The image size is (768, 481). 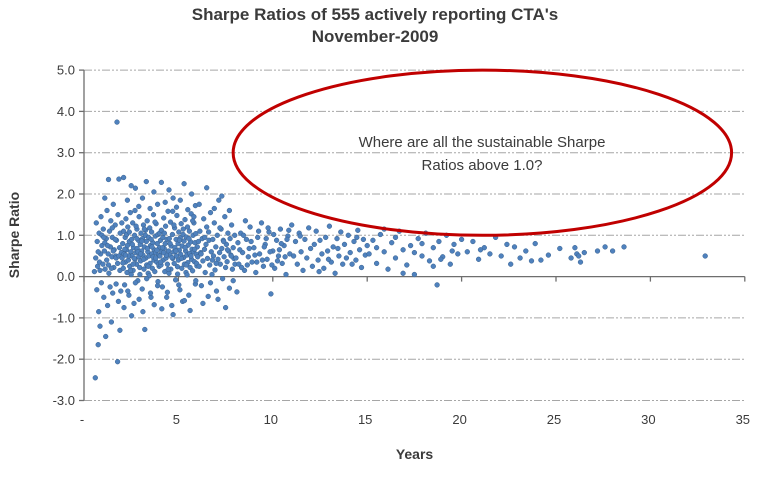 I want to click on x-tick-label: 10, so click(x=271, y=419).